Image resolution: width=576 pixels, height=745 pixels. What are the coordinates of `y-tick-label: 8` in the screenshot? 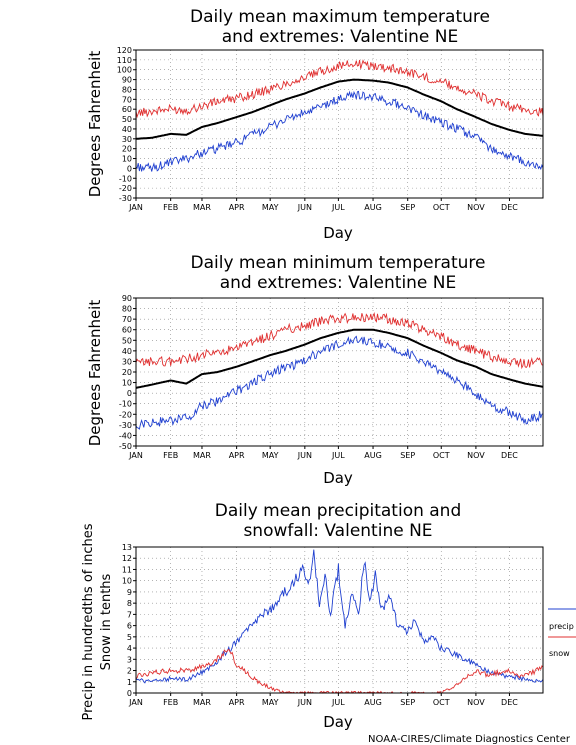 It's located at (129, 603).